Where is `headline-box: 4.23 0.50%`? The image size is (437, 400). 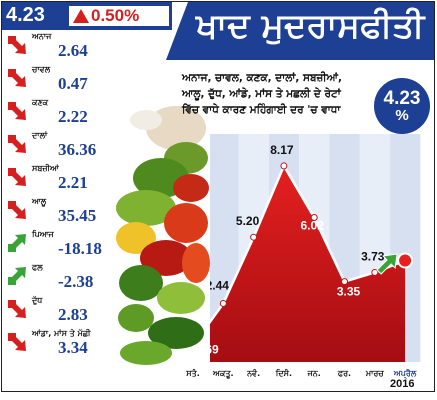 headline-box: 4.23 0.50% is located at coordinates (87, 16).